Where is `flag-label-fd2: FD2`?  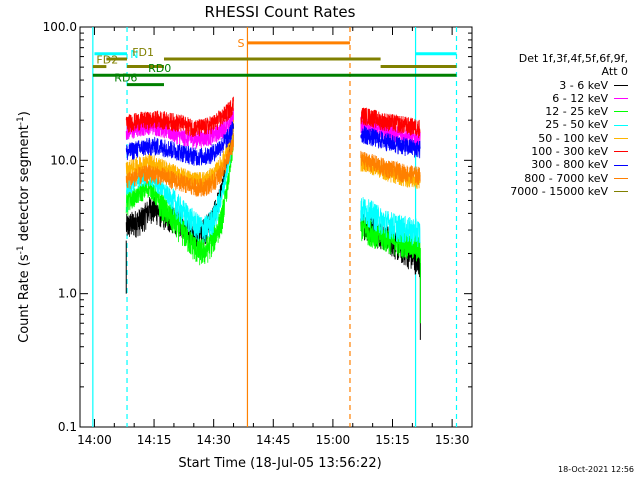 flag-label-fd2: FD2 is located at coordinates (107, 60).